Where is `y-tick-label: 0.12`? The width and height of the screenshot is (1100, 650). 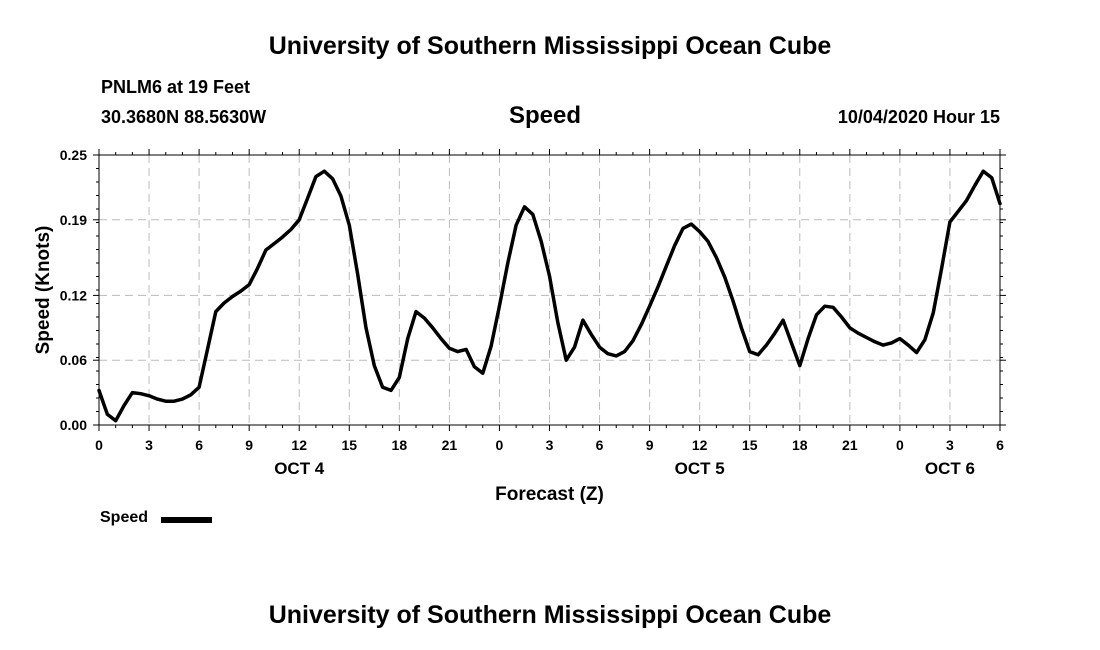 y-tick-label: 0.12 is located at coordinates (73, 295).